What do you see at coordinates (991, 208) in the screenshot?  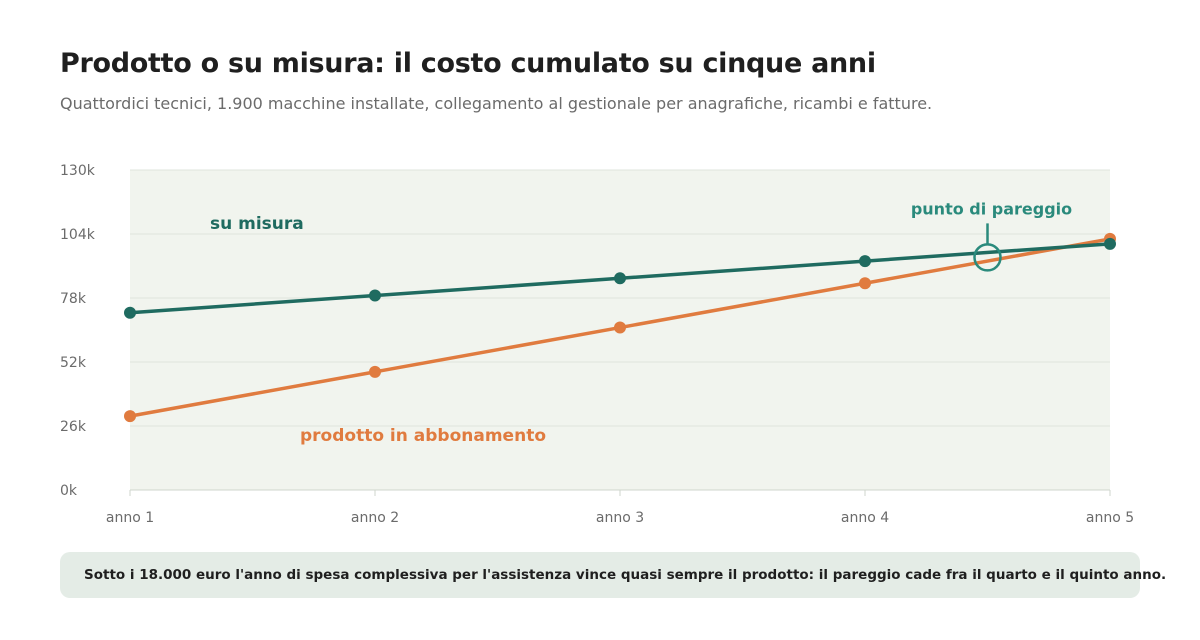 I see `break-even-label: punto di pareggio` at bounding box center [991, 208].